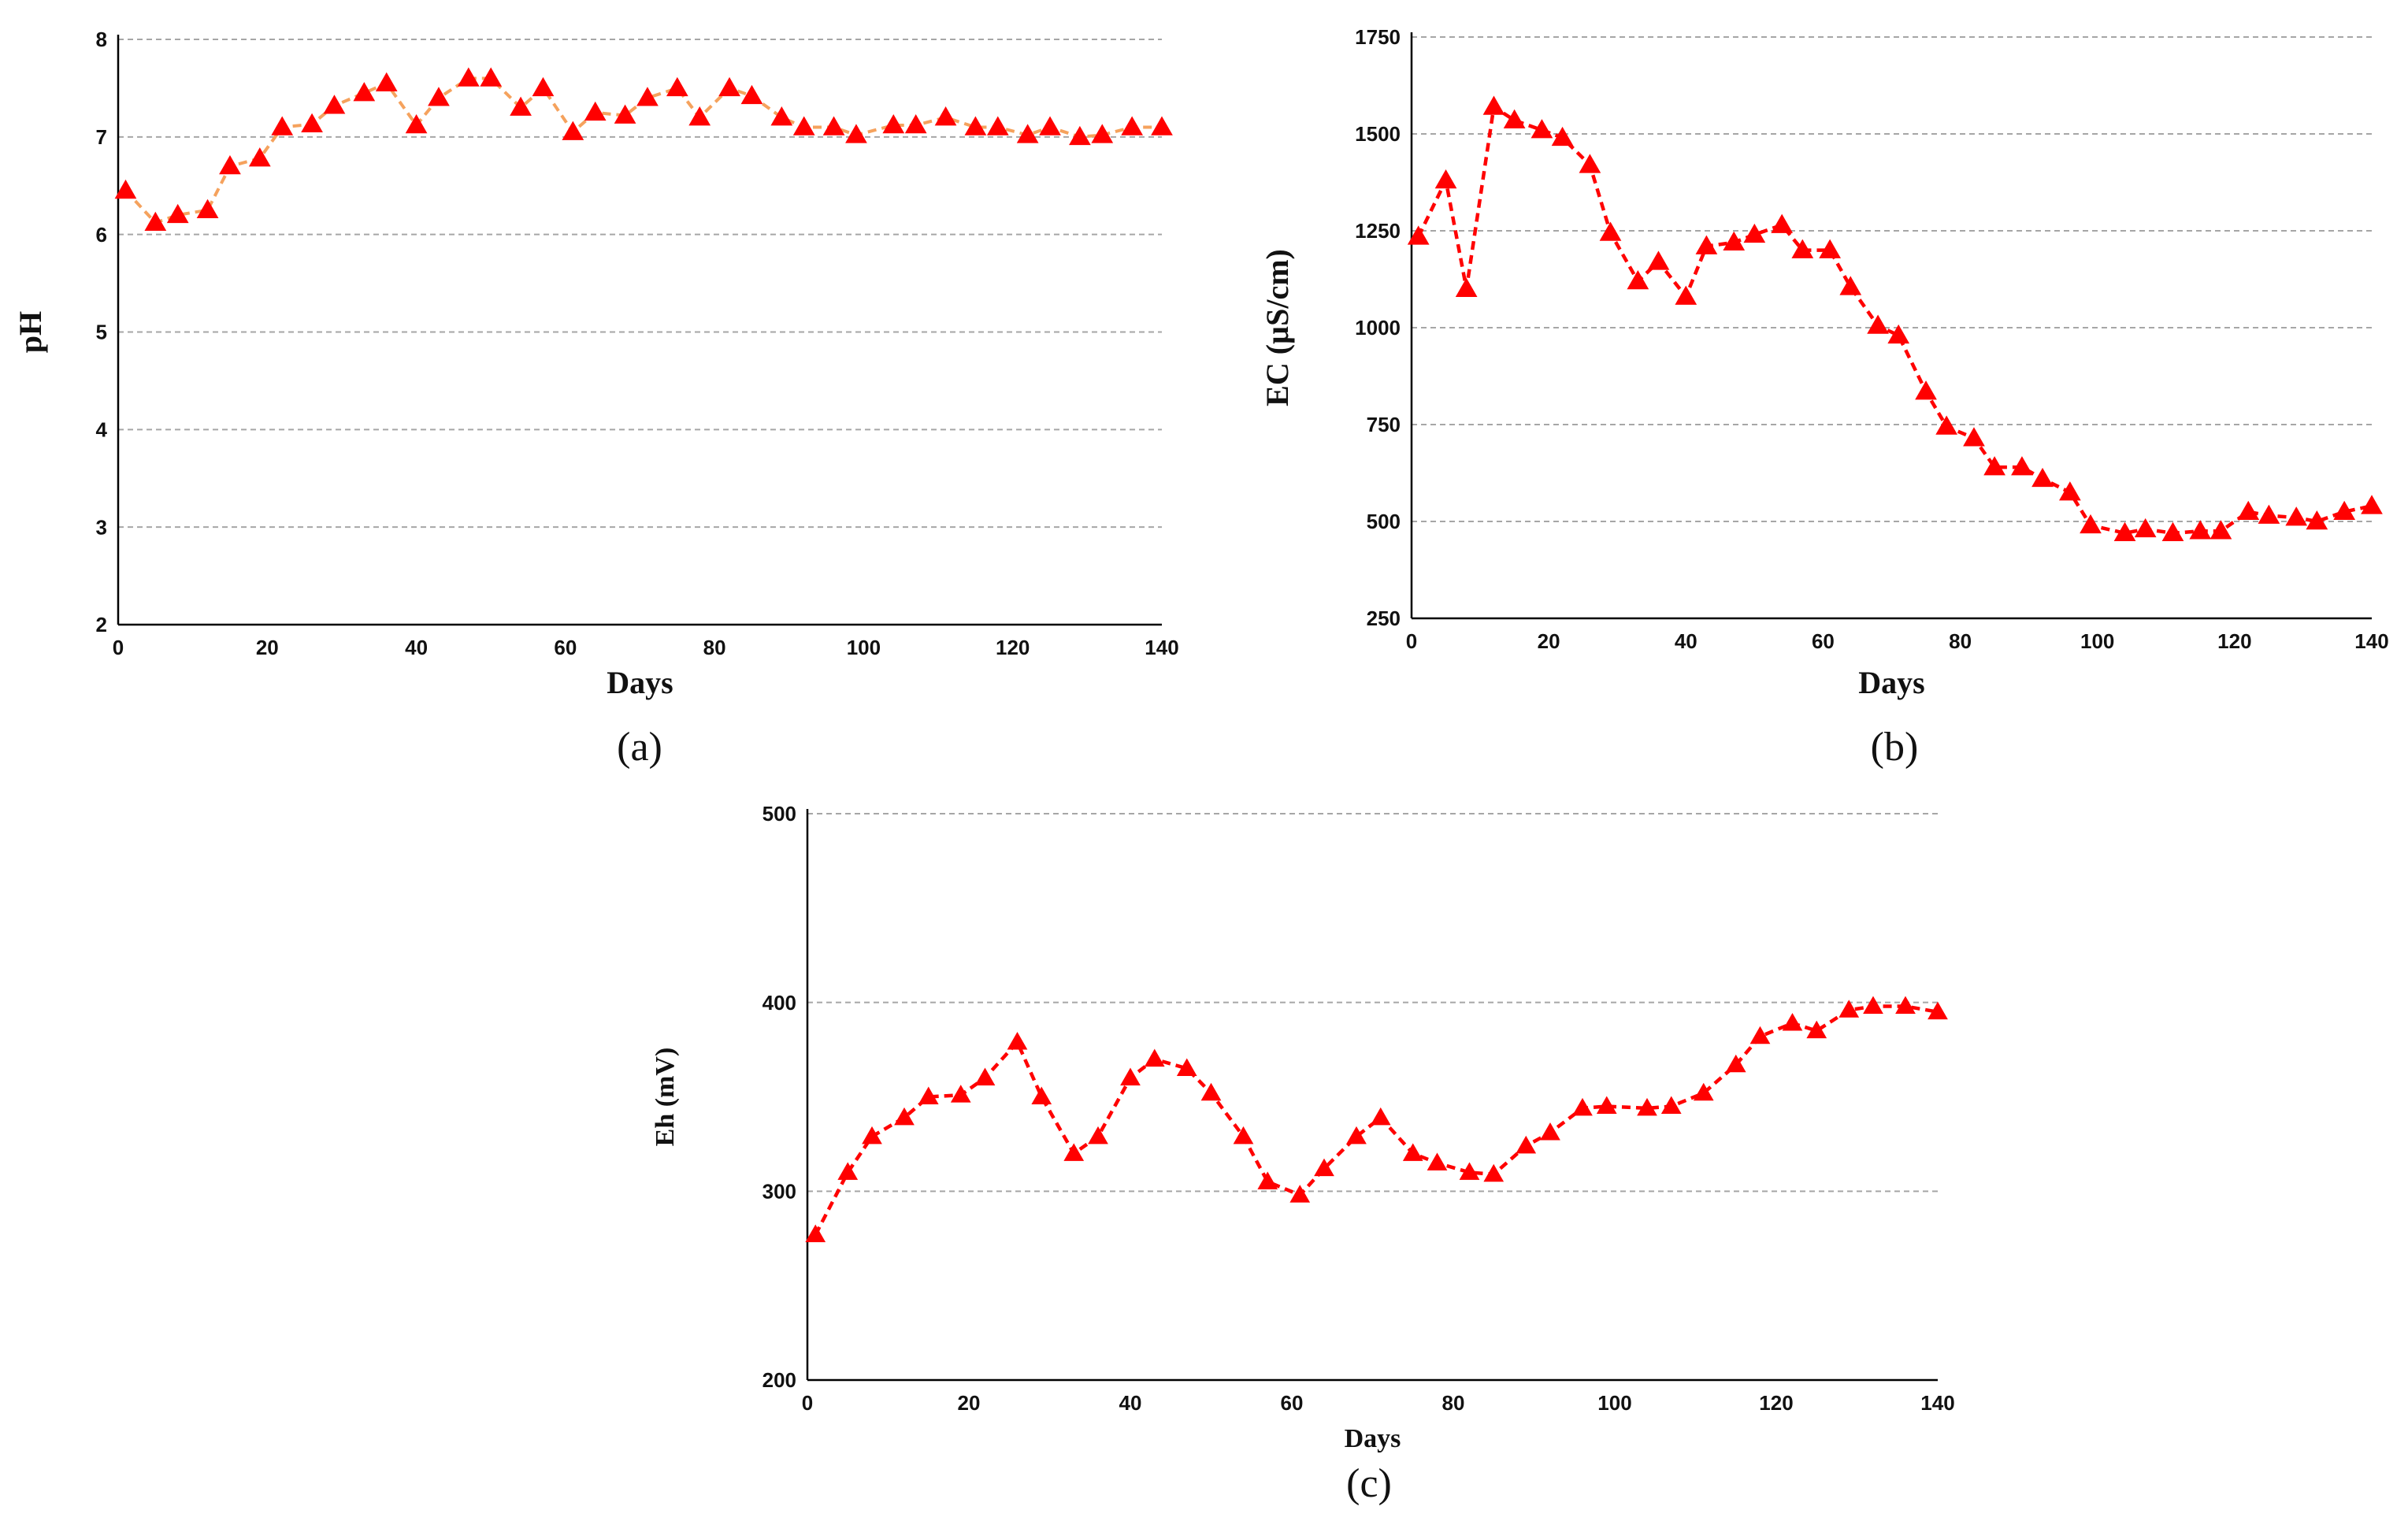 The height and width of the screenshot is (1536, 2408). Describe the element at coordinates (1384, 424) in the screenshot. I see `y-tick-label: 750` at that location.